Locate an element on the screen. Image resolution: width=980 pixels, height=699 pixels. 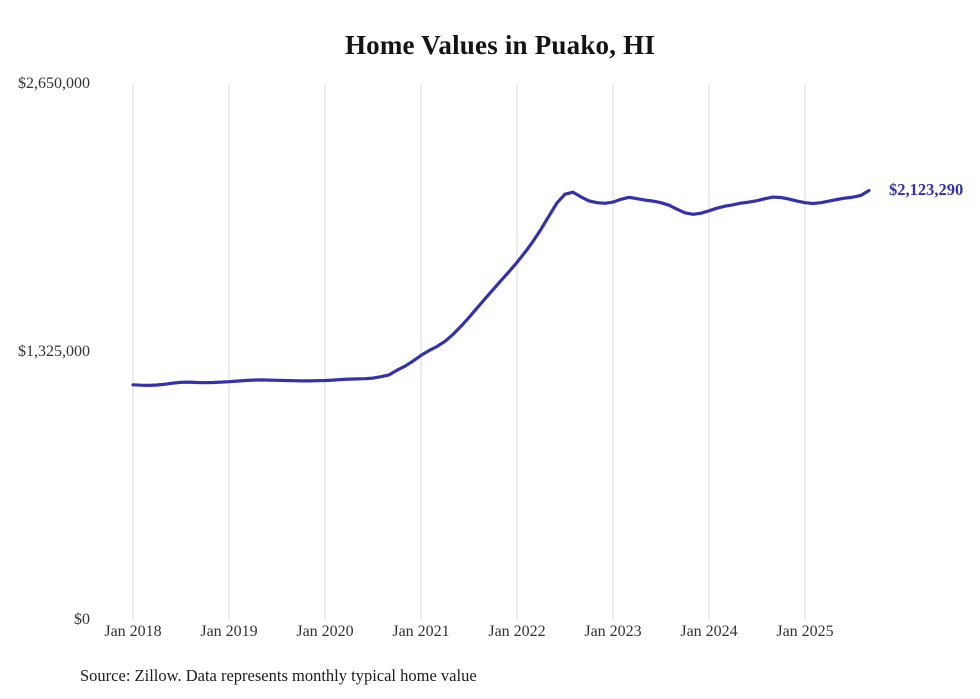
x-axis-tick-label: Jan 2019 is located at coordinates (229, 631).